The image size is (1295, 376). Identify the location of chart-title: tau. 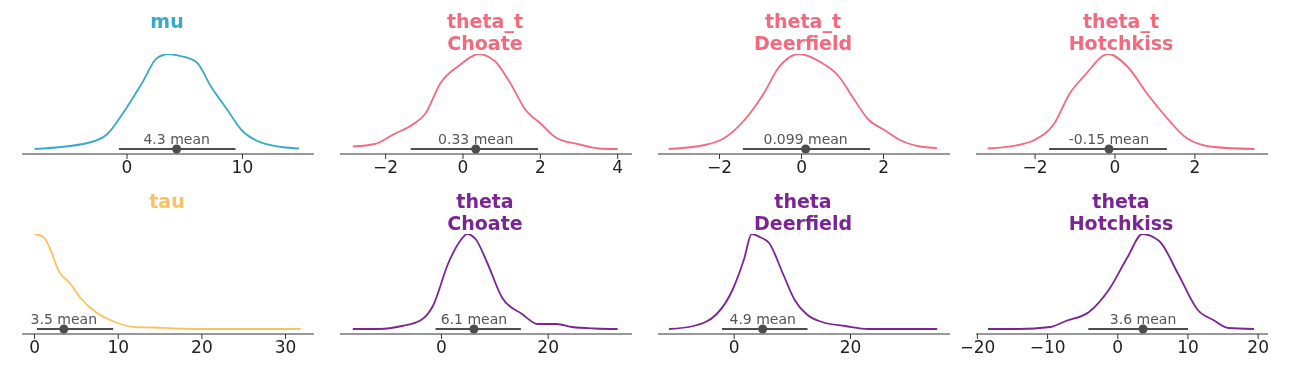
(167, 201).